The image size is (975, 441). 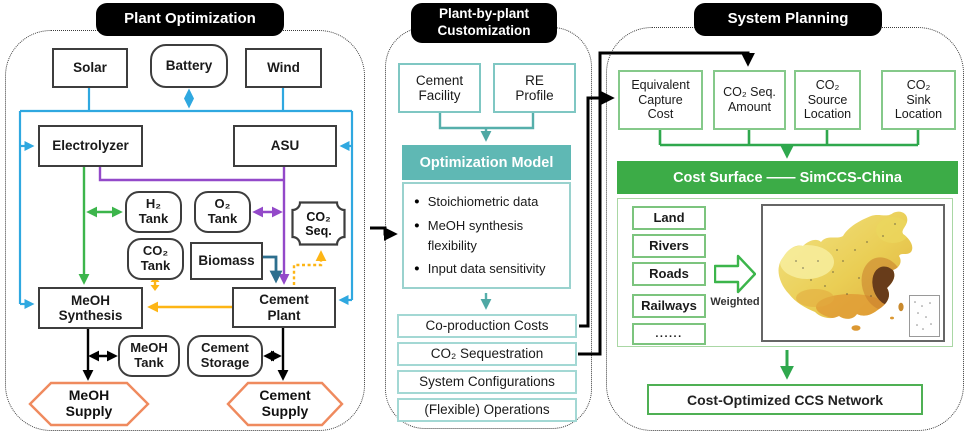 I want to click on optimization-model-header: Optimization Model, so click(x=486, y=162).